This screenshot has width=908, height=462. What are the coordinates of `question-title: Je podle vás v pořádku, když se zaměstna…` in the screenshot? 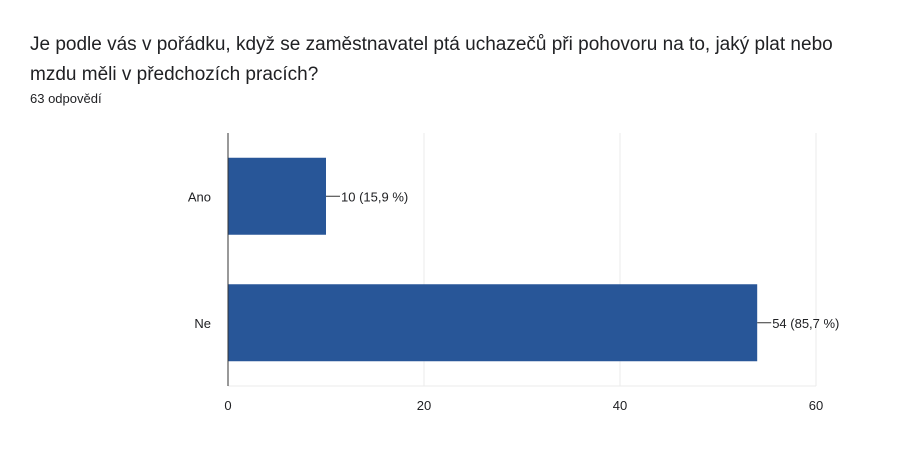 It's located at (431, 59).